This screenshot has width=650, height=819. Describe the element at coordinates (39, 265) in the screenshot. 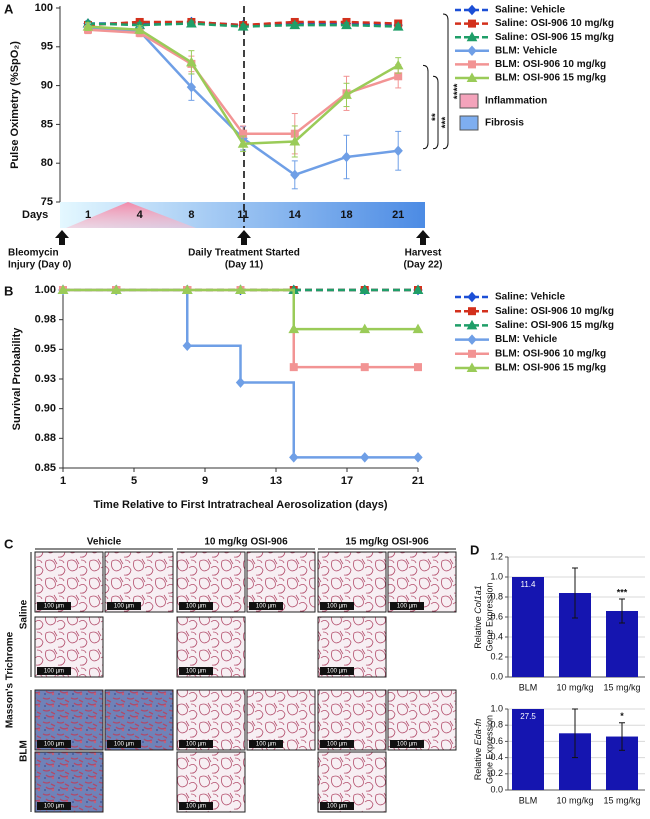

I see `event-label: Injury (Day 0)` at that location.